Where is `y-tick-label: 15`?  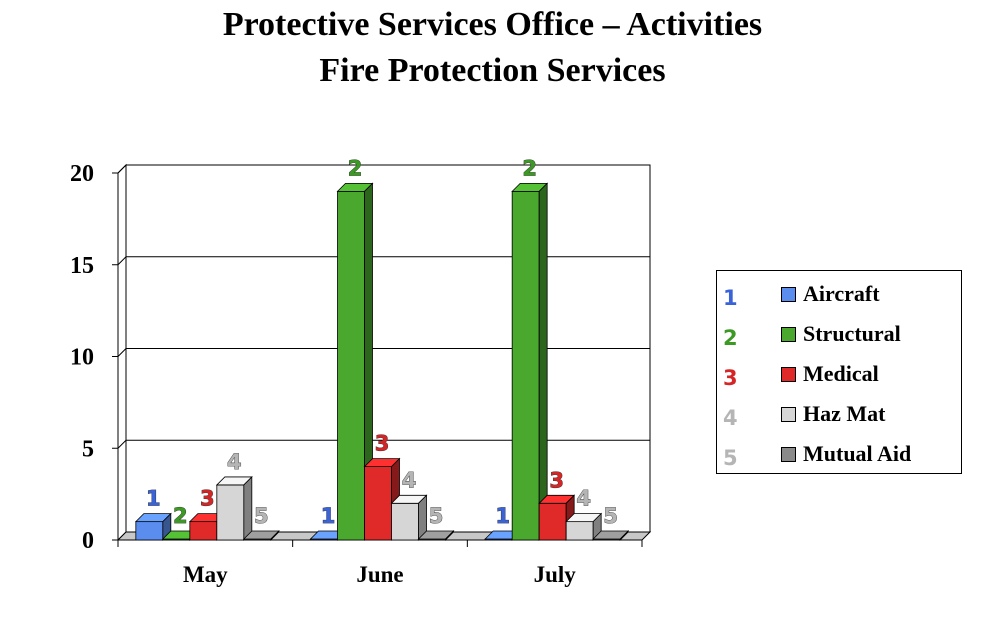
y-tick-label: 15 is located at coordinates (82, 266).